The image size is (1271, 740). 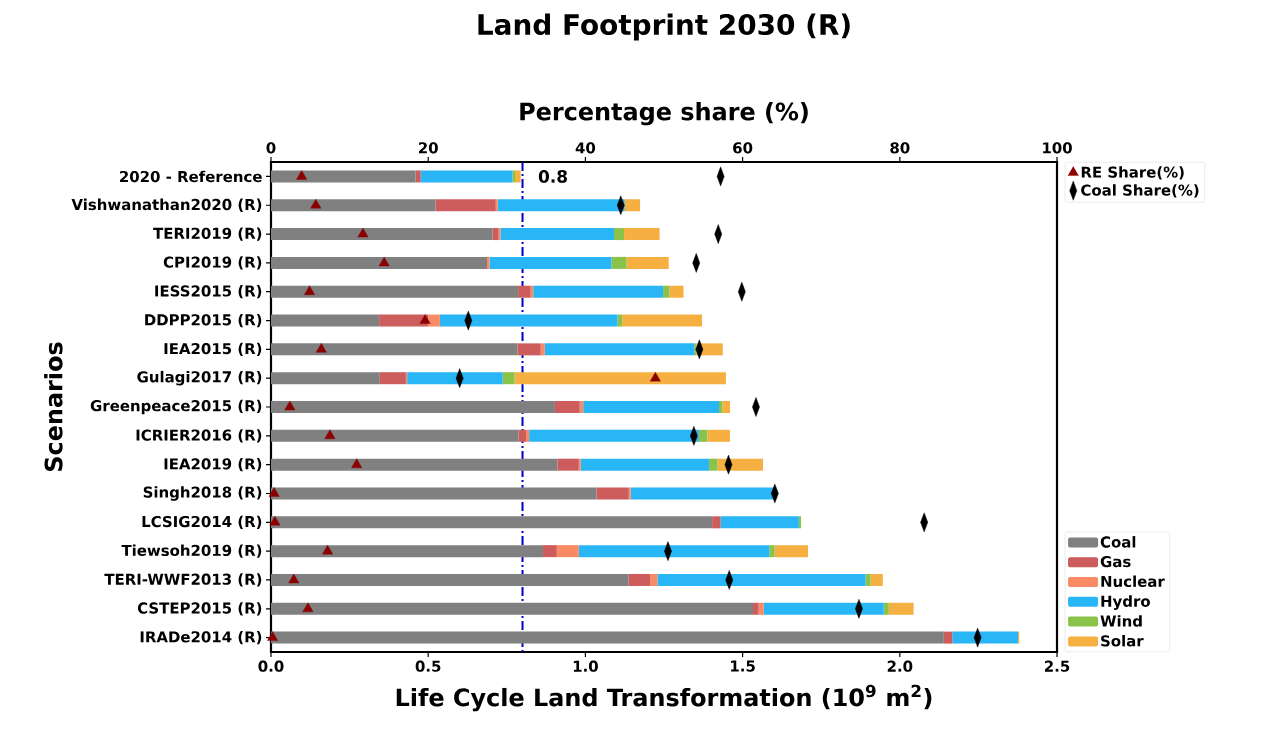 What do you see at coordinates (428, 666) in the screenshot?
I see `x-tick-label: 0.5` at bounding box center [428, 666].